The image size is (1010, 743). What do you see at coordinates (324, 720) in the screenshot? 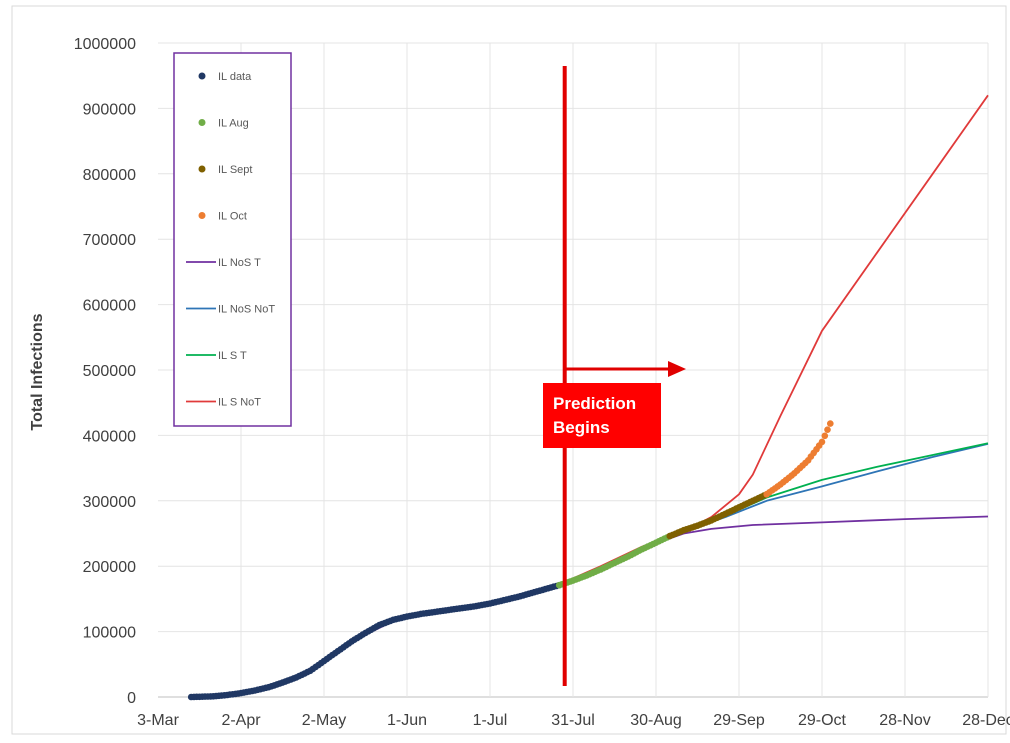
I see `x-tick-label: 2-May` at bounding box center [324, 720].